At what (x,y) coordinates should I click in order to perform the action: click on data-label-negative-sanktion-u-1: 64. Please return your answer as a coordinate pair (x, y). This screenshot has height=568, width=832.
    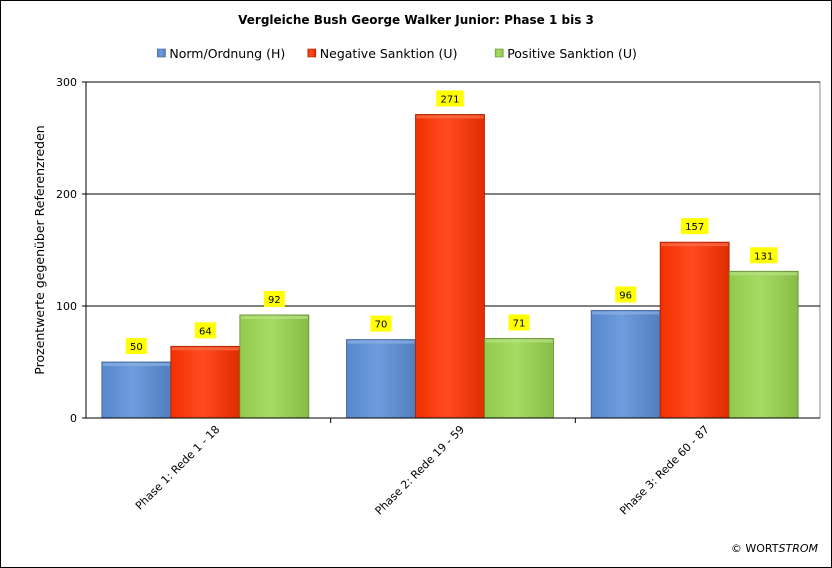
    Looking at the image, I should click on (205, 330).